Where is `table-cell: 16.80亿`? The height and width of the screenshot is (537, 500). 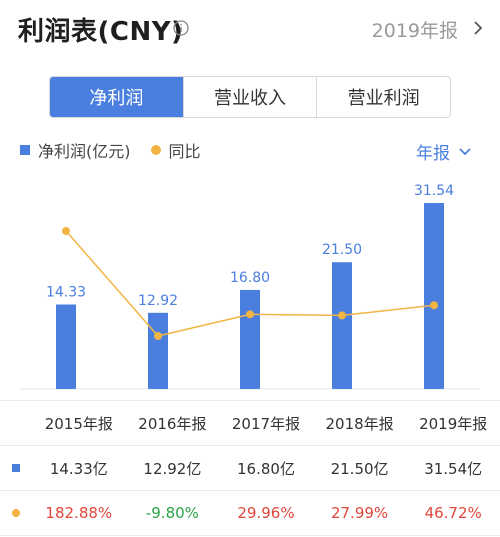
table-cell: 16.80亿 is located at coordinates (266, 468).